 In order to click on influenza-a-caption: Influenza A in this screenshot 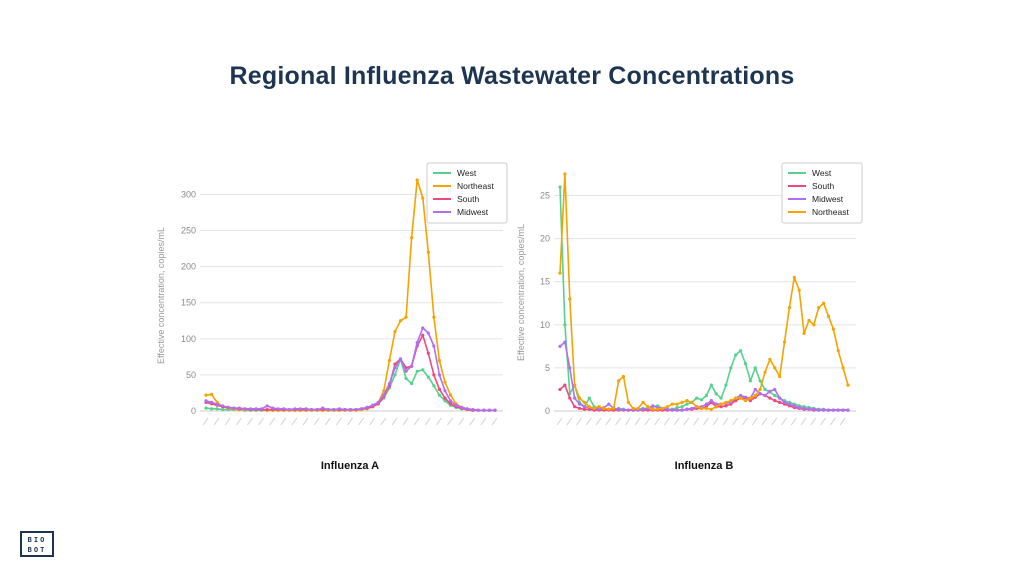, I will do `click(350, 466)`.